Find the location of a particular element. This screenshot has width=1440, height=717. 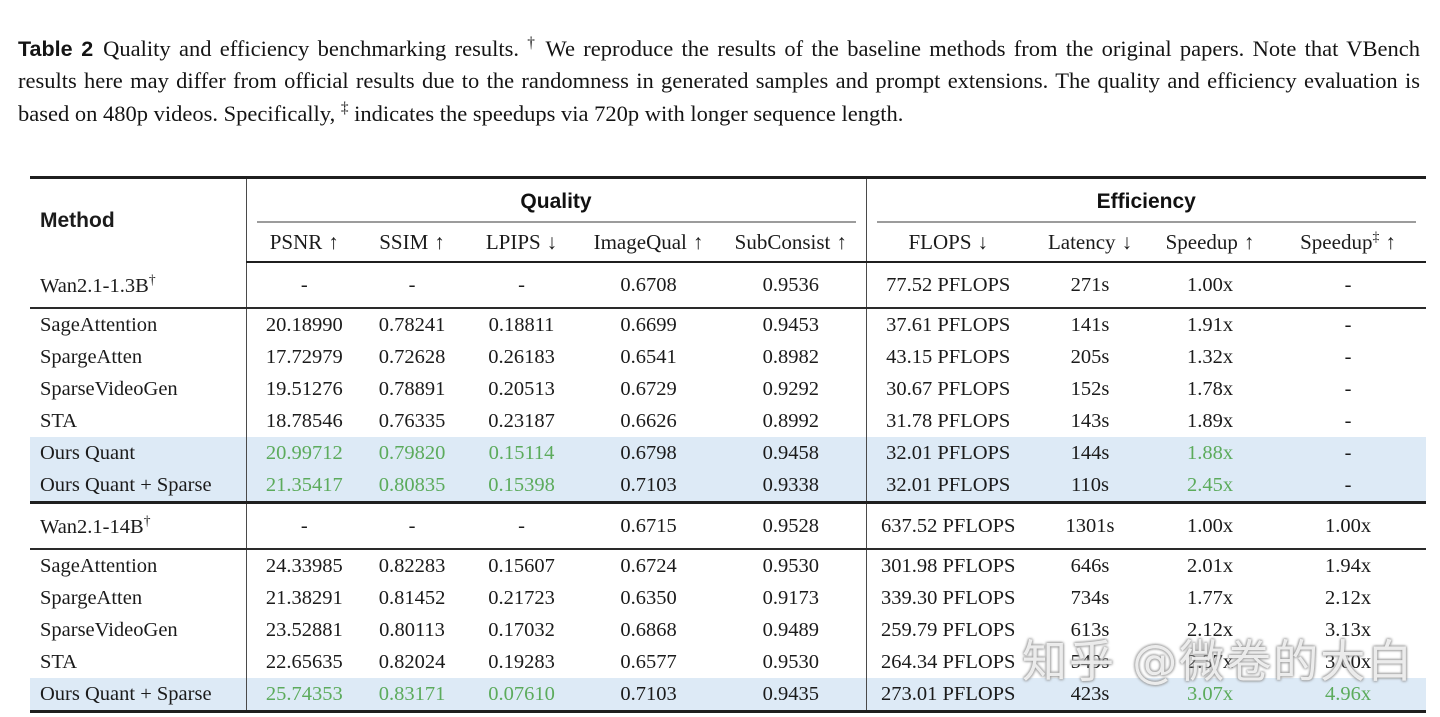

value-cell: 1.88x is located at coordinates (1210, 453).